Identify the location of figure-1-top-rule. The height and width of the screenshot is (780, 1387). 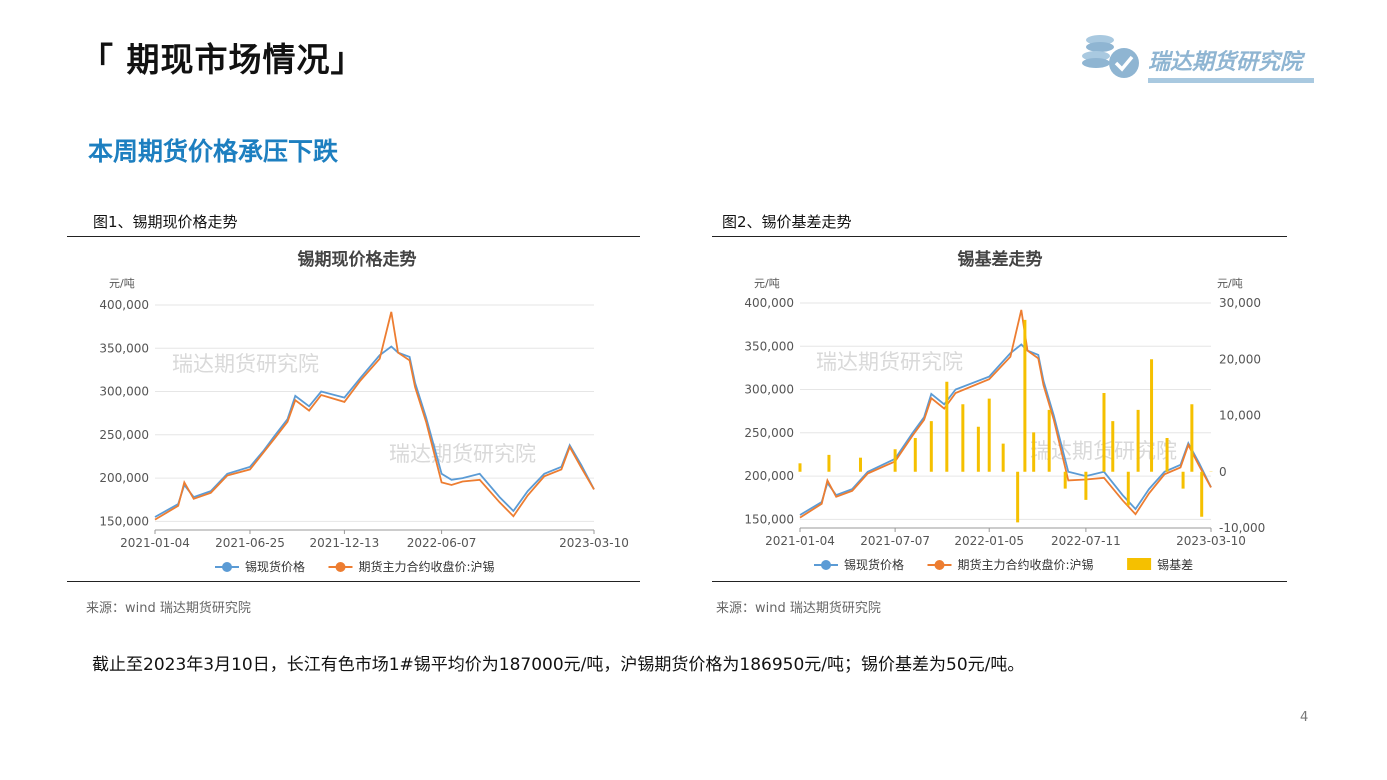
(353, 236).